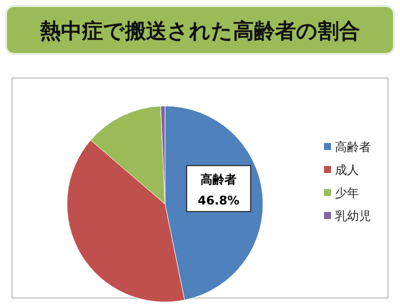 This screenshot has width=400, height=304. Describe the element at coordinates (347, 193) in the screenshot. I see `legend-label: 少年` at that location.